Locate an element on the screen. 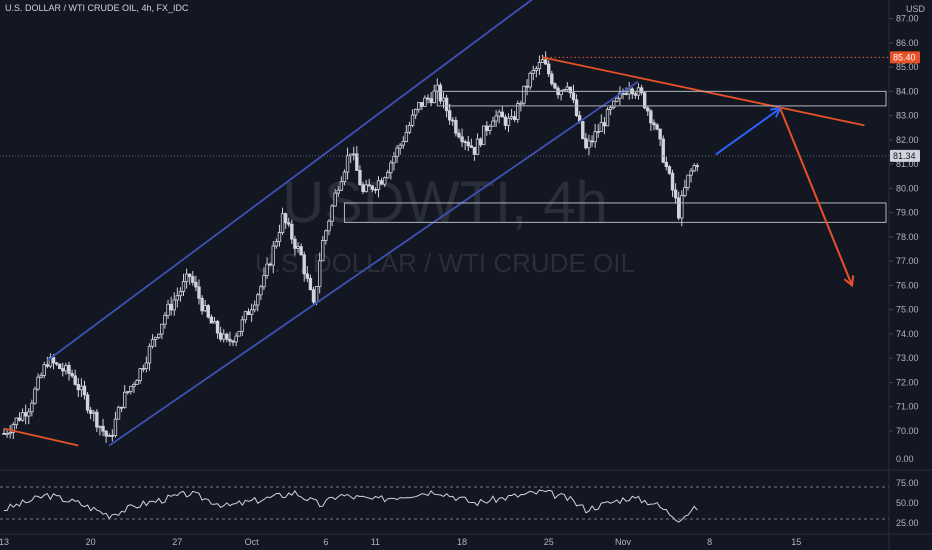 This screenshot has width=932, height=550. time-tick-label: 20 is located at coordinates (91, 542).